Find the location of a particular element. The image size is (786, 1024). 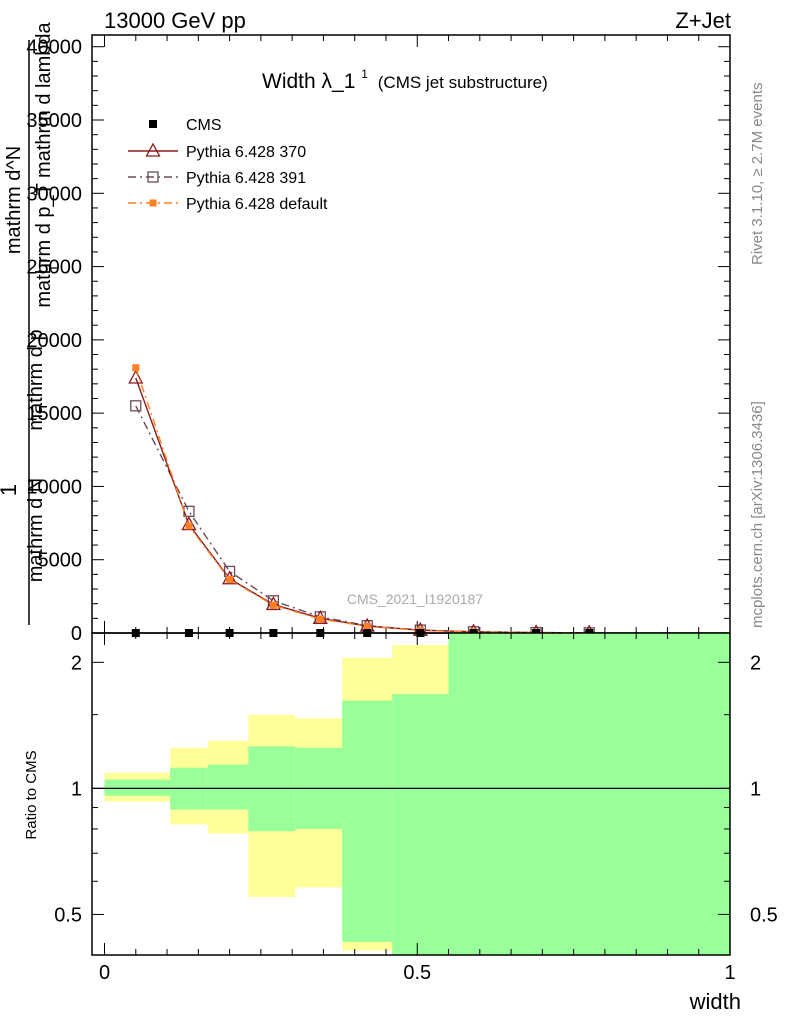

main-ytick-label-7: 35000 is located at coordinates (54, 121).